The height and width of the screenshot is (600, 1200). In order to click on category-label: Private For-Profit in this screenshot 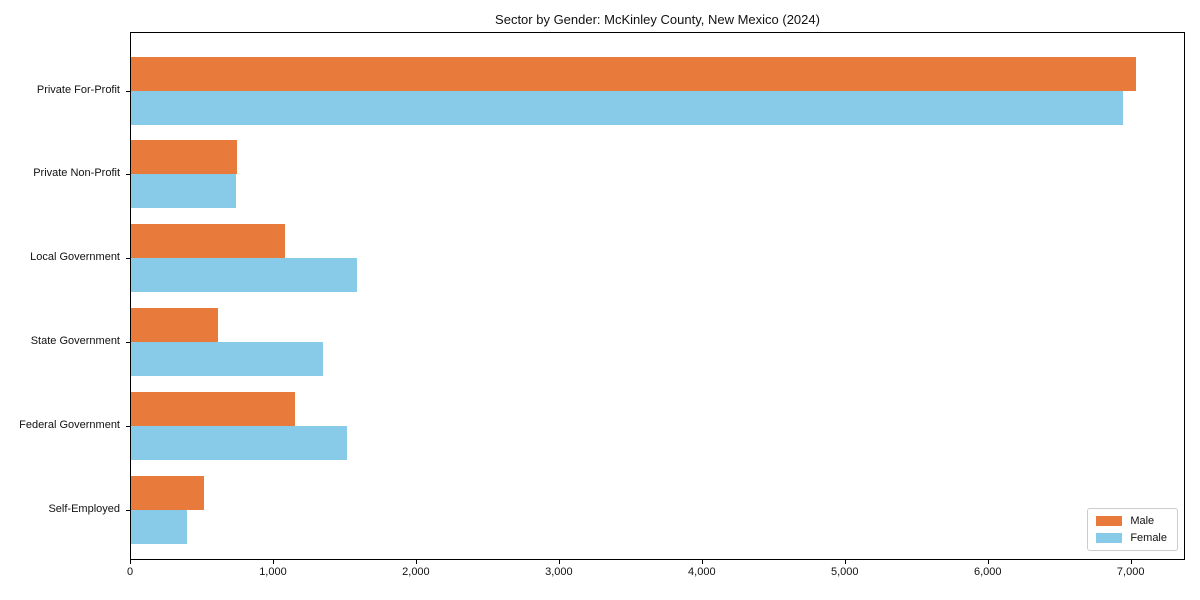, I will do `click(78, 89)`.